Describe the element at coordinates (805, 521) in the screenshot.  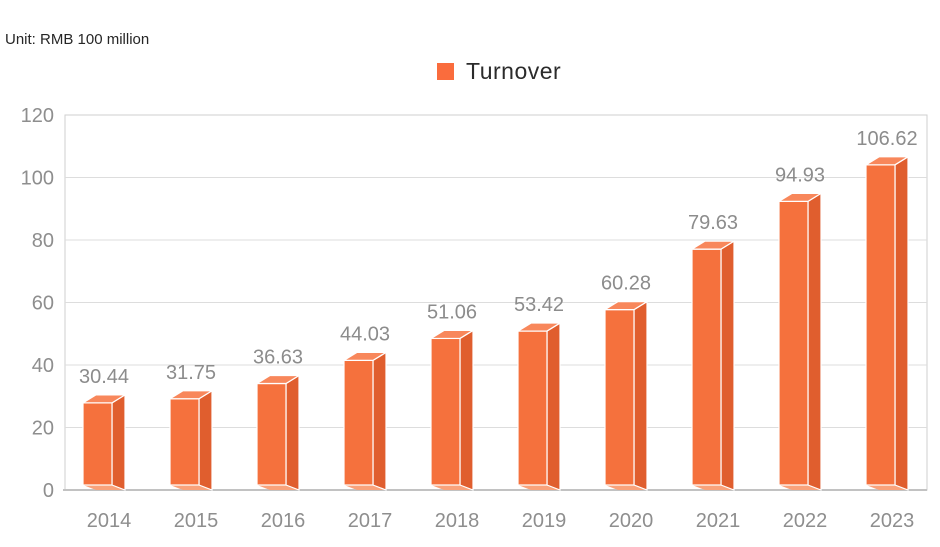
I see `x-tick-label-2022: 2022` at that location.